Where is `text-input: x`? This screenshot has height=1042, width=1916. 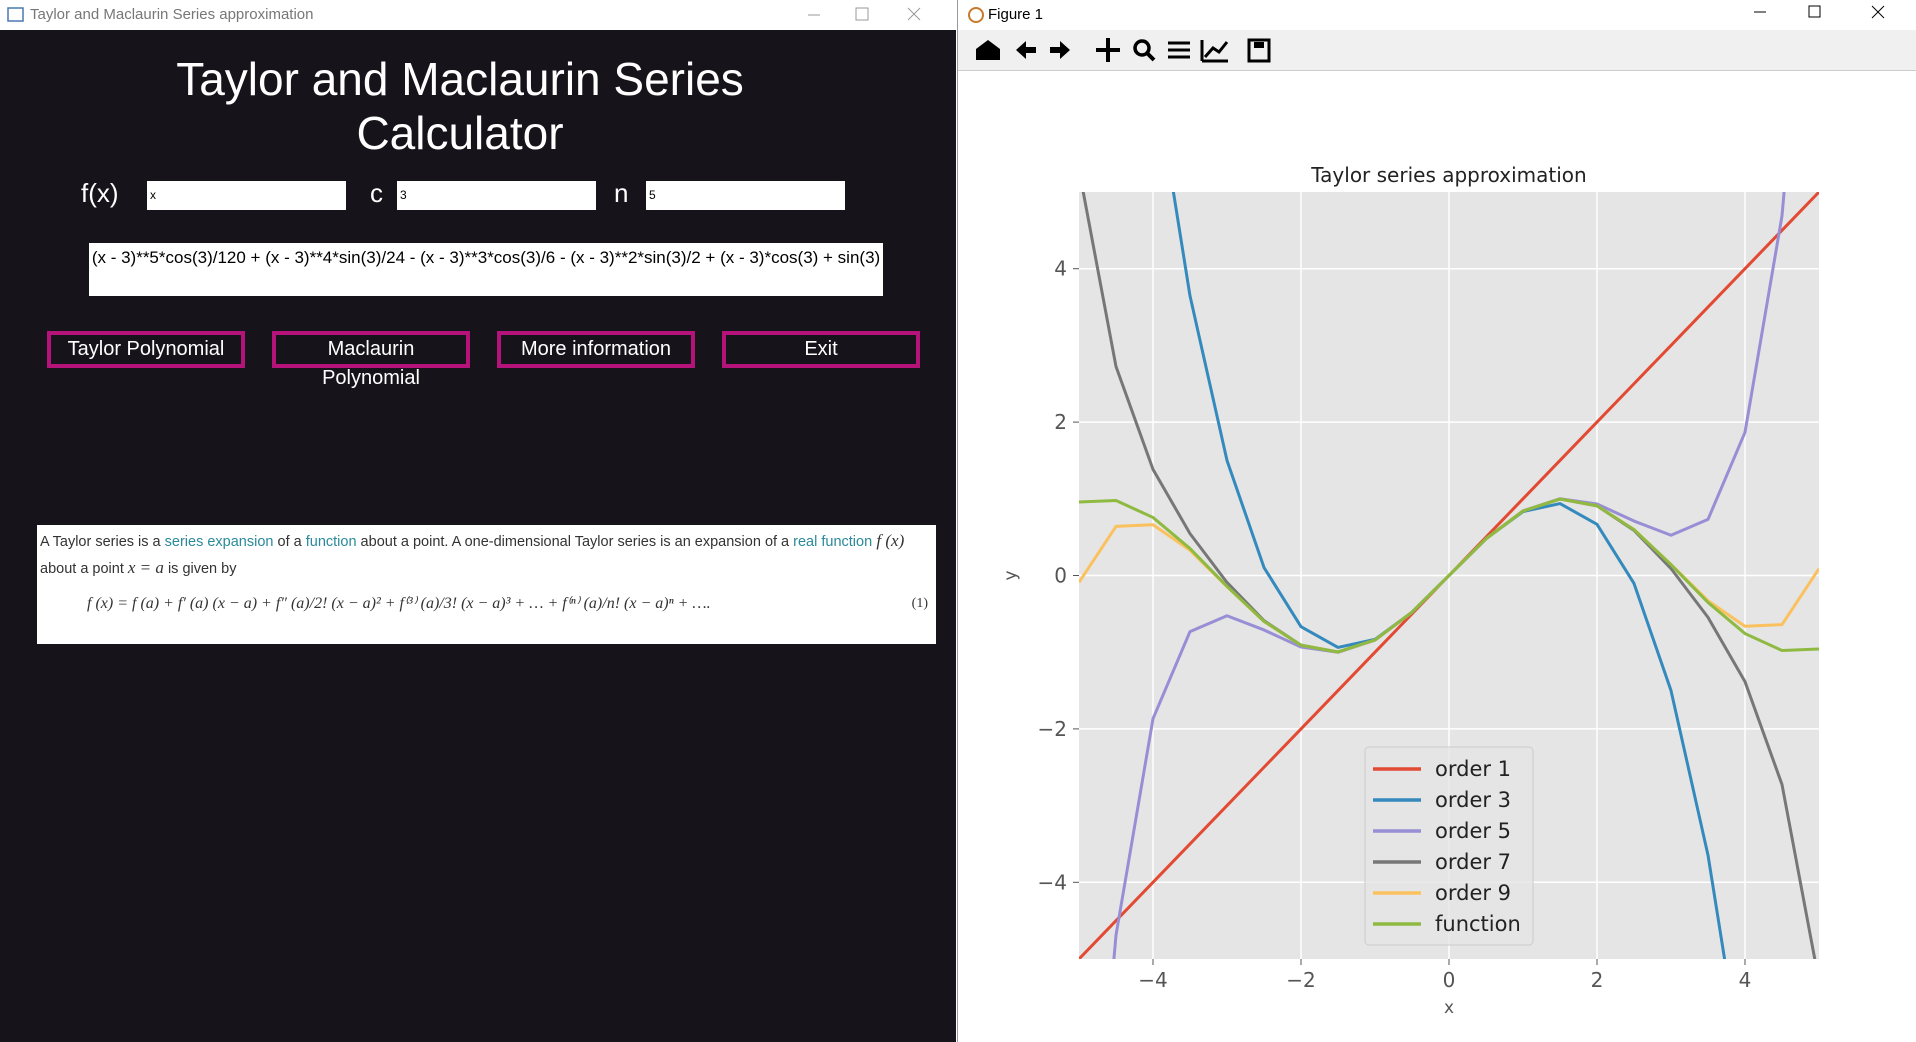 text-input: x is located at coordinates (246, 195).